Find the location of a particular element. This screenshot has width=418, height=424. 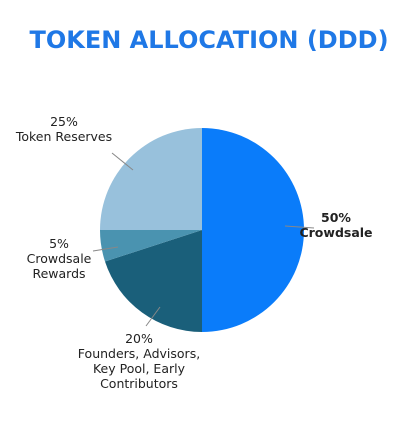

slice-name-label: Founders, Advisors, is located at coordinates (139, 353).